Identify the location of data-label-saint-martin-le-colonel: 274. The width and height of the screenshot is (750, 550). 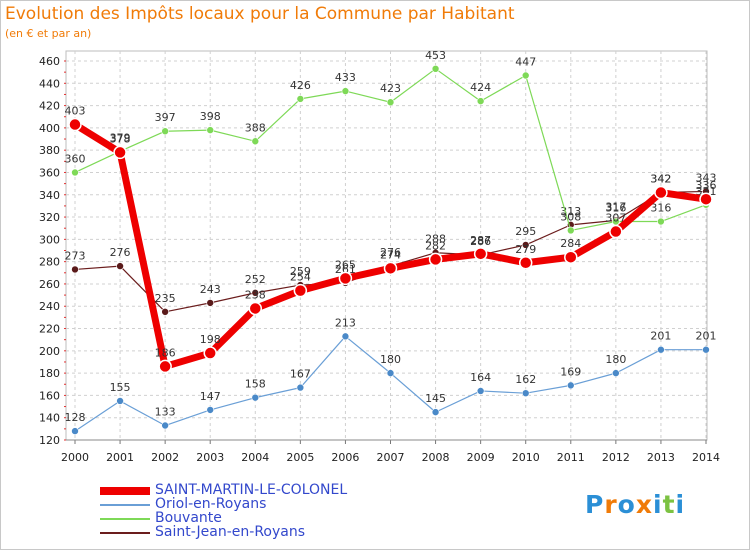
(390, 254).